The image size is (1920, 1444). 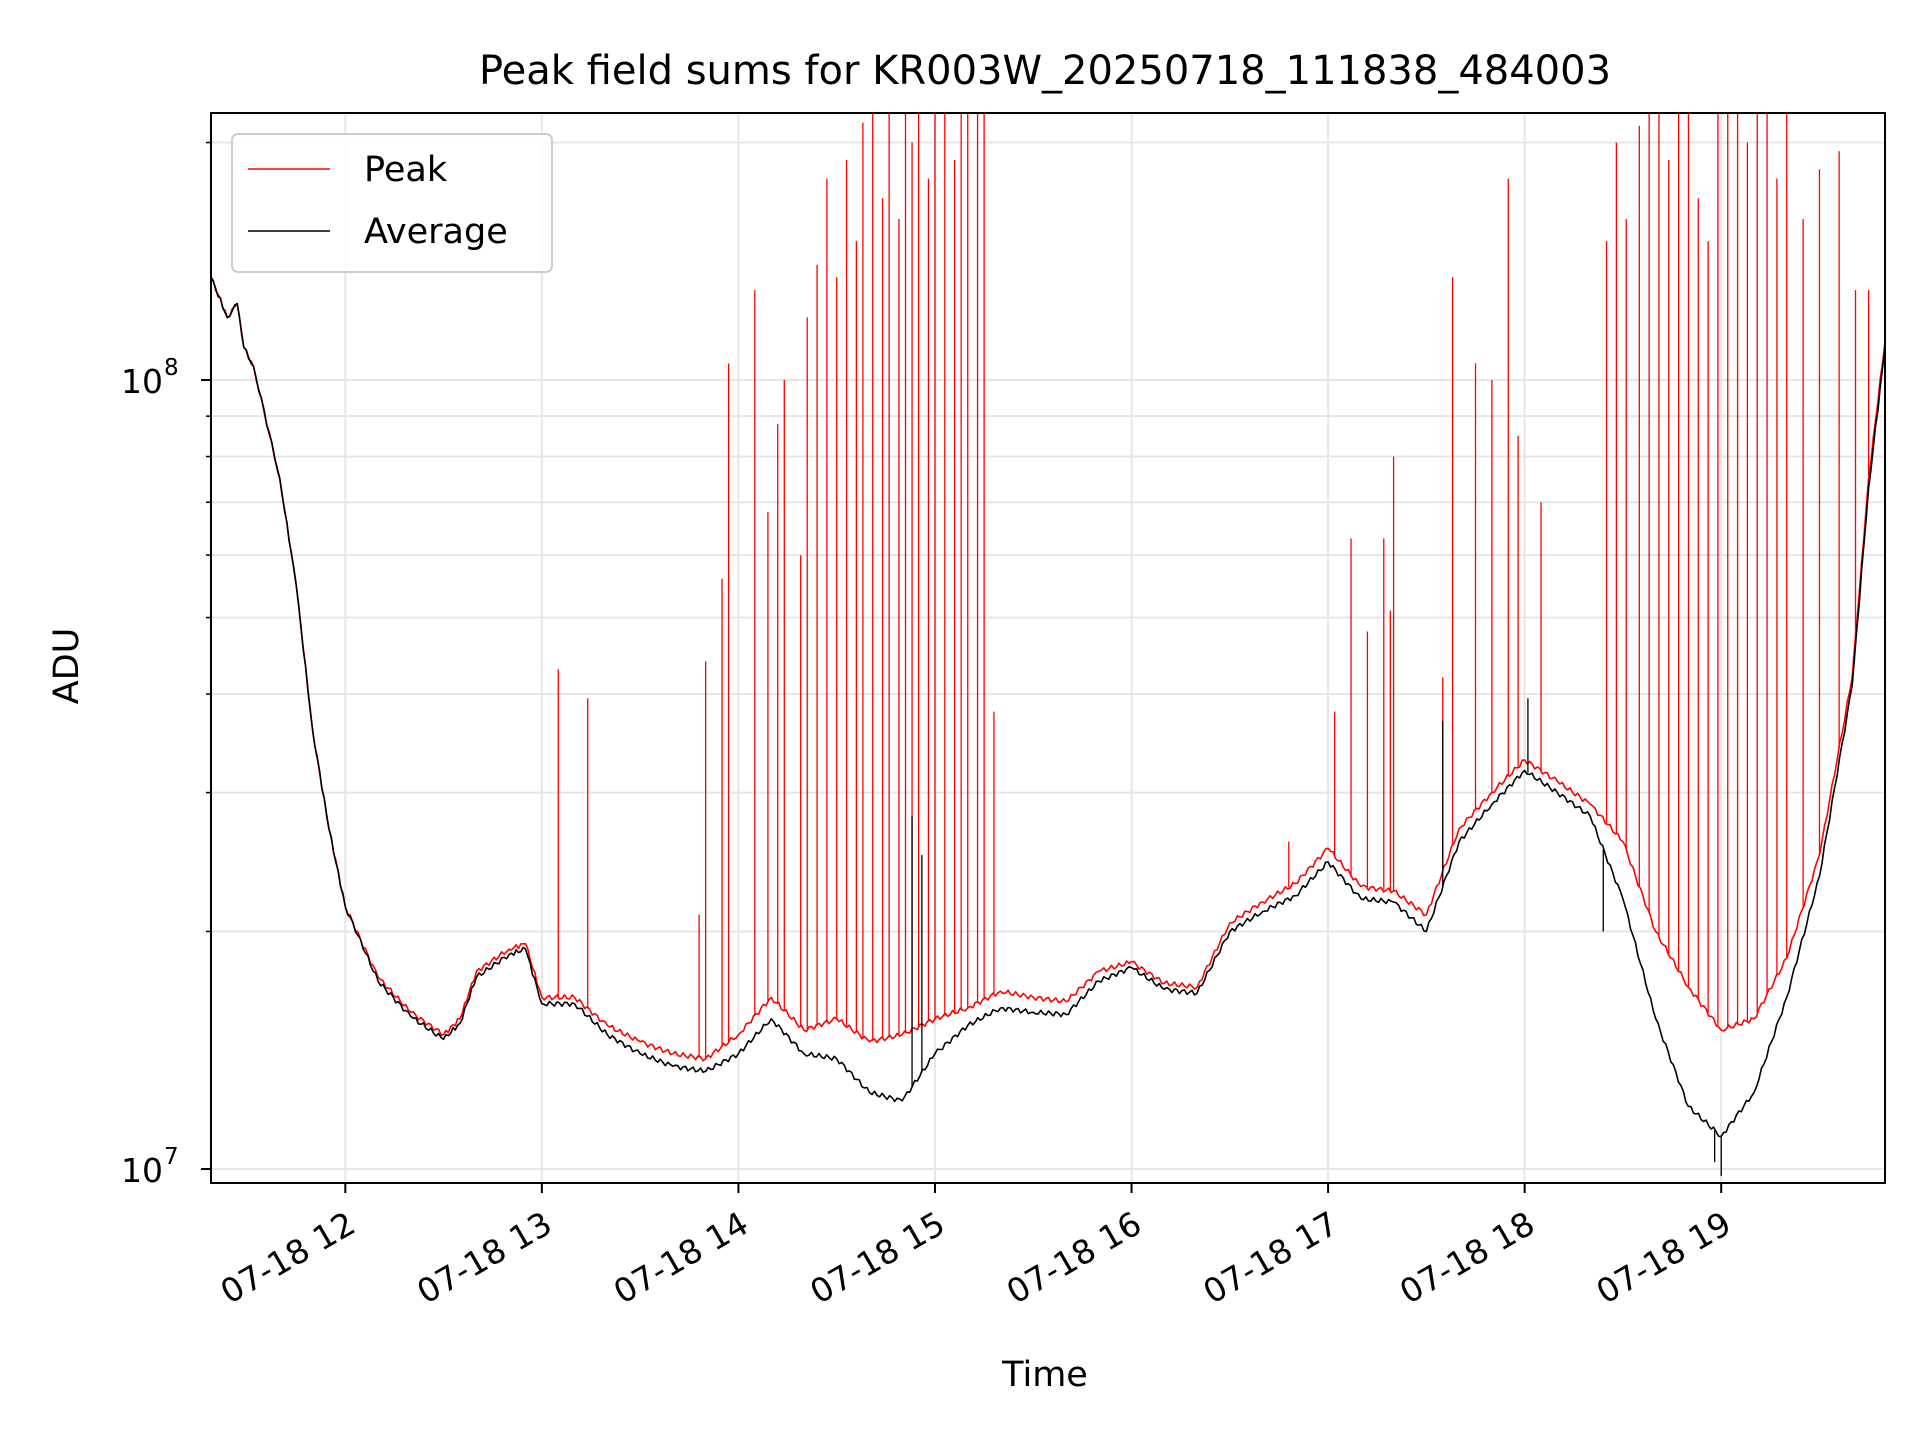 What do you see at coordinates (406, 170) in the screenshot?
I see `legend-label-peak: Peak` at bounding box center [406, 170].